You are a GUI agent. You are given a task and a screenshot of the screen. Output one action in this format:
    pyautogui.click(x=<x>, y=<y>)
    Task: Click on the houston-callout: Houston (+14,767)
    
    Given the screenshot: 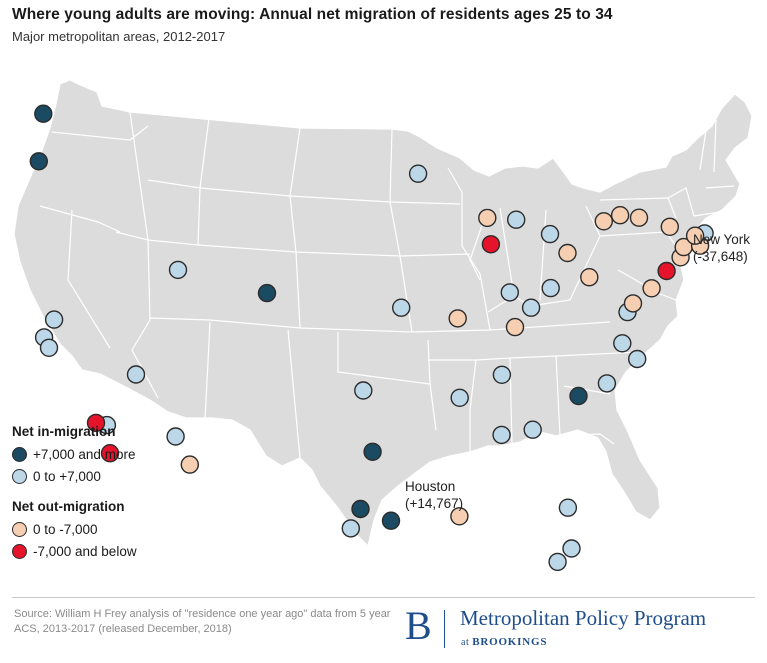 What is the action you would take?
    pyautogui.click(x=434, y=495)
    